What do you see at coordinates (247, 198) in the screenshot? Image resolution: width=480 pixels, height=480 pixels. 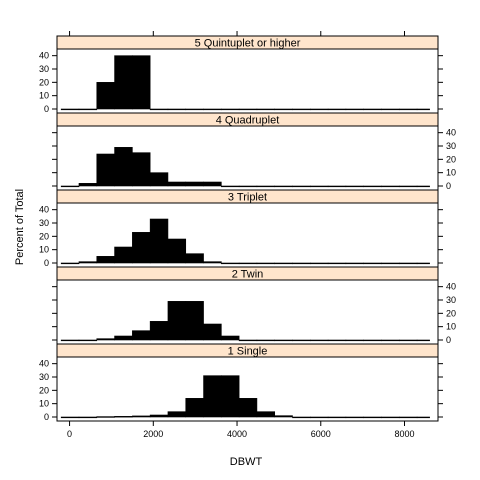 I see `panel-strip-label: 3 Triplet` at bounding box center [247, 198].